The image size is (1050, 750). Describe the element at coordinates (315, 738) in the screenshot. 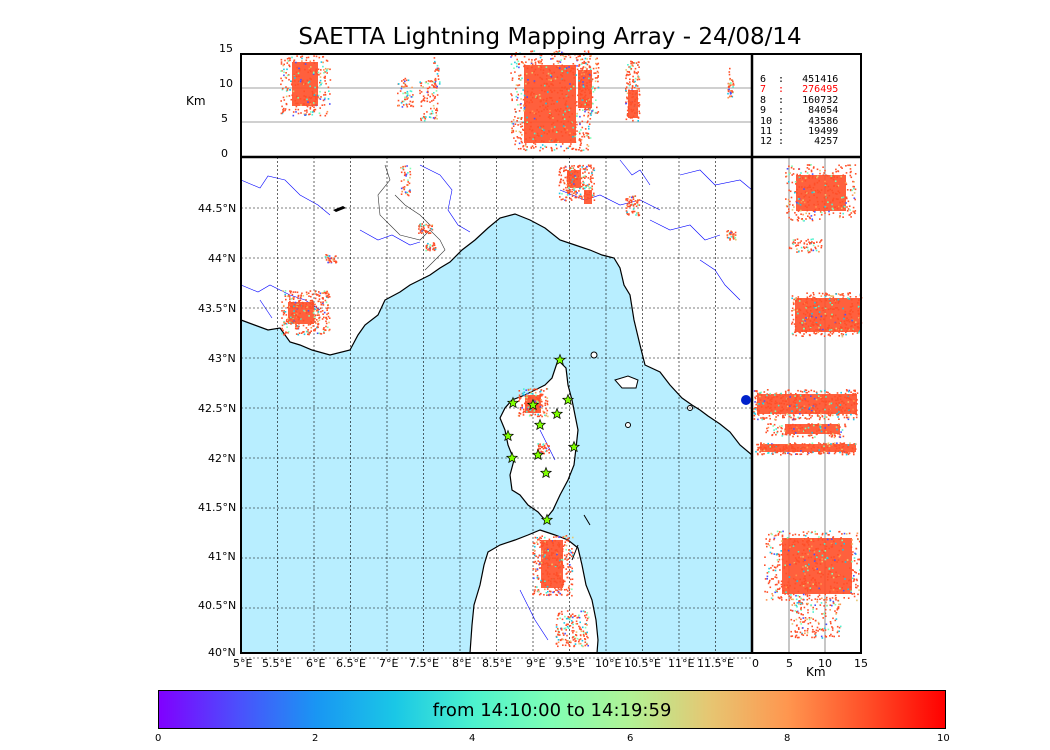

I see `colorbar-tick: 2` at that location.